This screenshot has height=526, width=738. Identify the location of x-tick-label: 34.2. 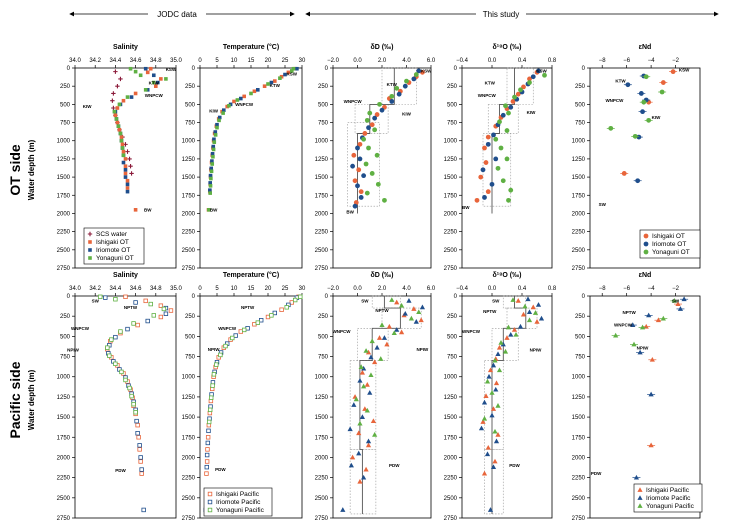
(95, 61).